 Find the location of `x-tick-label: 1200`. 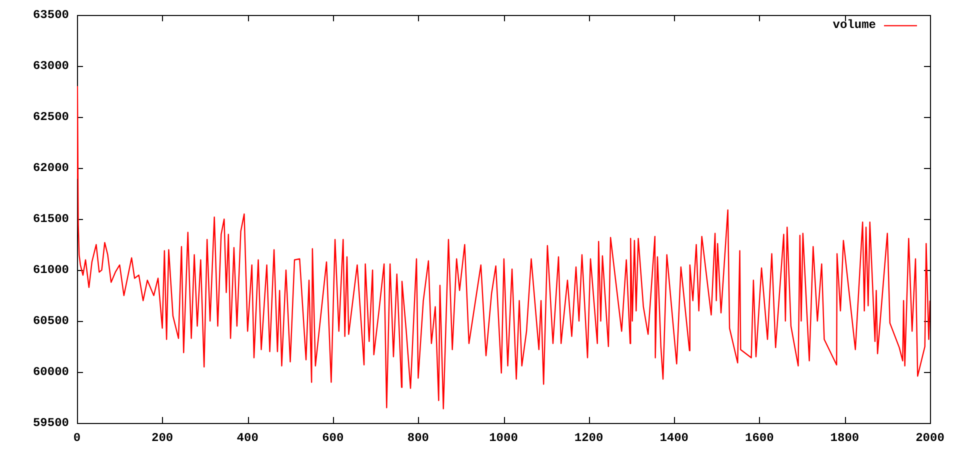

x-tick-label: 1200 is located at coordinates (589, 438).